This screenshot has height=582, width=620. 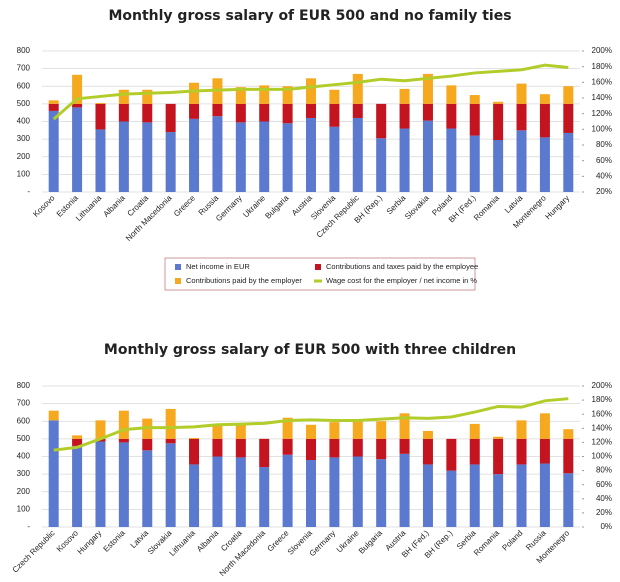 I want to click on y-tick-label: 300, so click(x=24, y=138).